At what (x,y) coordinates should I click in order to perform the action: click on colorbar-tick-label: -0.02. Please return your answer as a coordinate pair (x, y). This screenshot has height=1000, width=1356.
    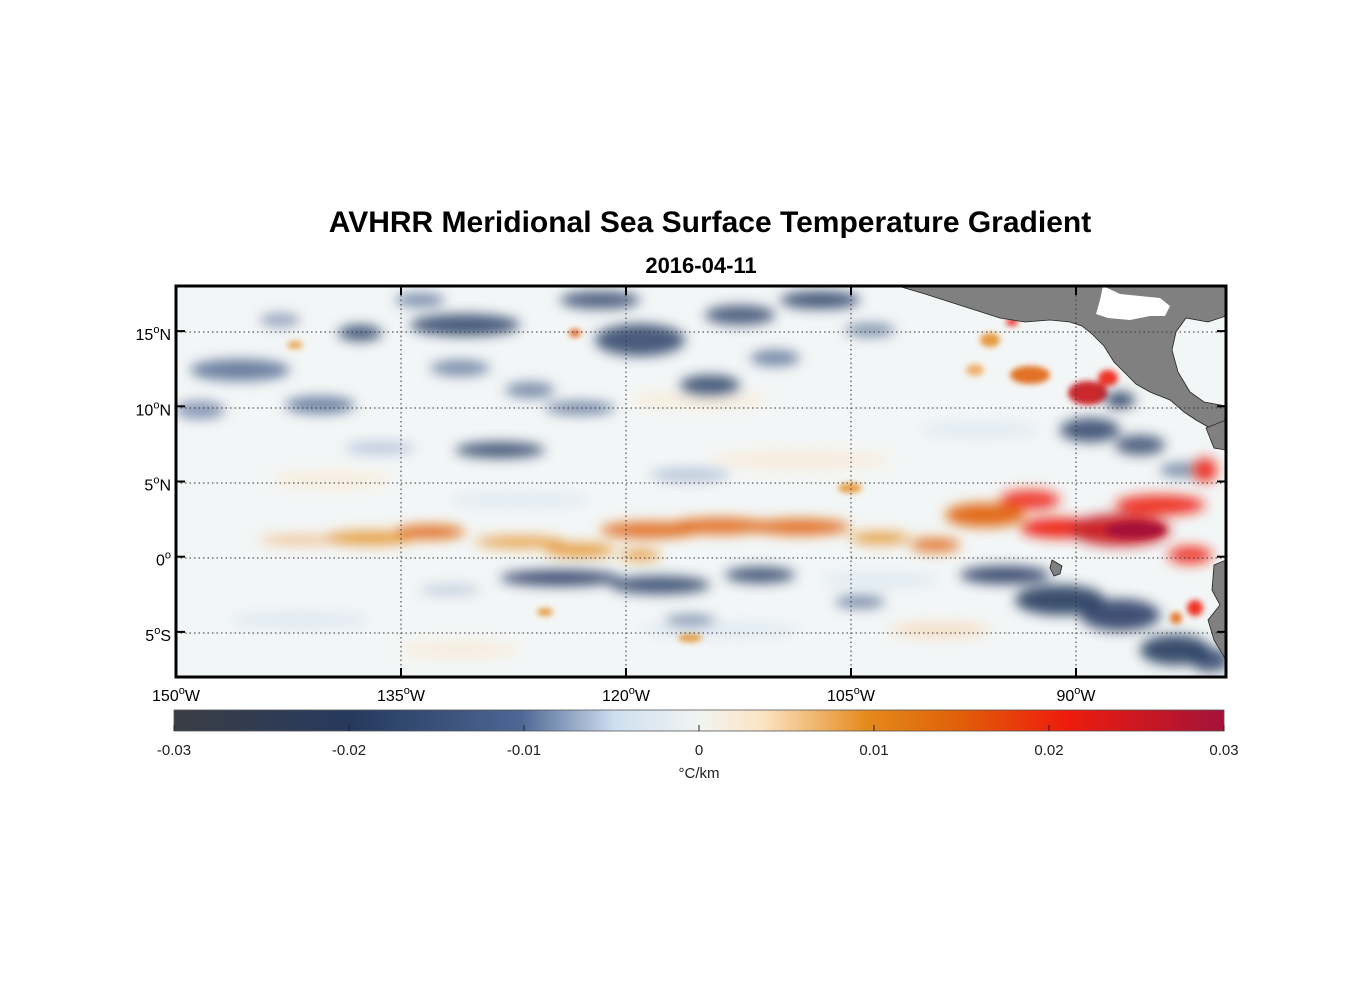
    Looking at the image, I should click on (349, 750).